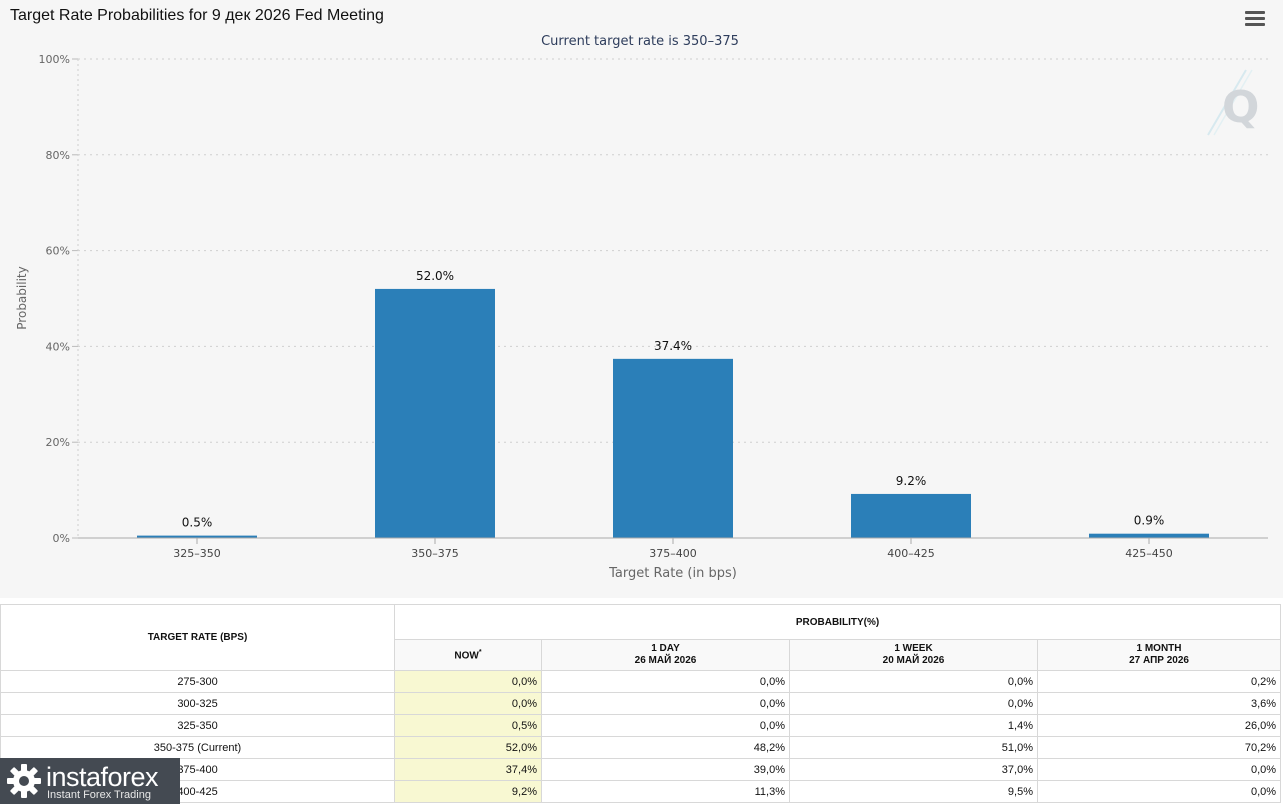 The image size is (1283, 804). Describe the element at coordinates (913, 747) in the screenshot. I see `cell-week: 51,0%` at that location.